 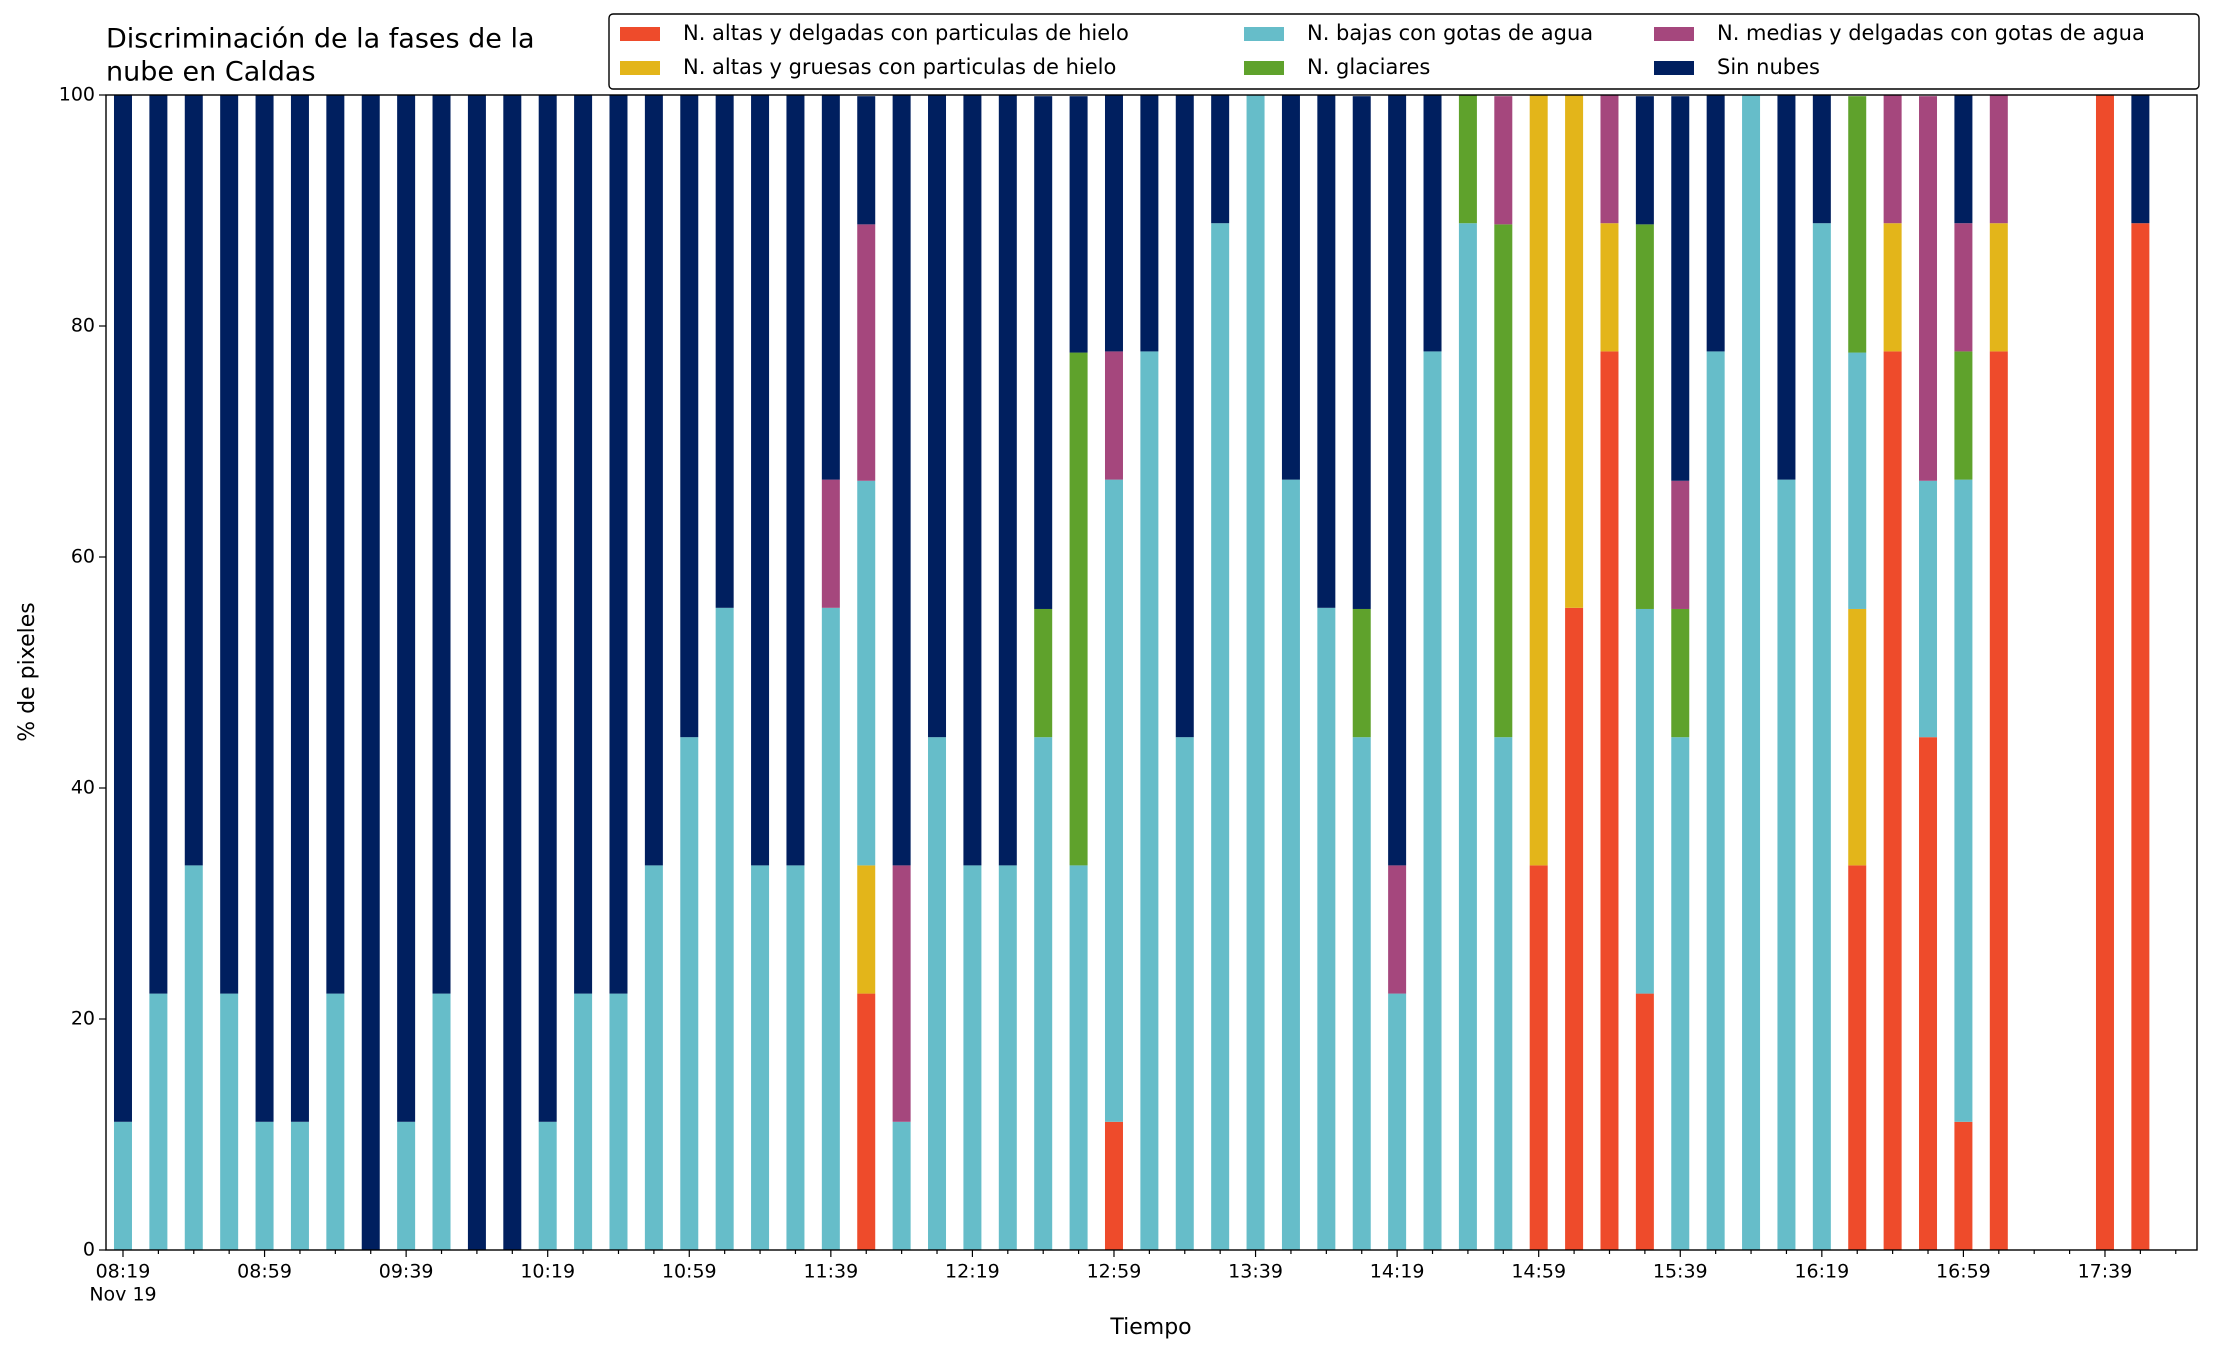 What do you see at coordinates (27, 671) in the screenshot?
I see `y-axis-label: % de pixeles` at bounding box center [27, 671].